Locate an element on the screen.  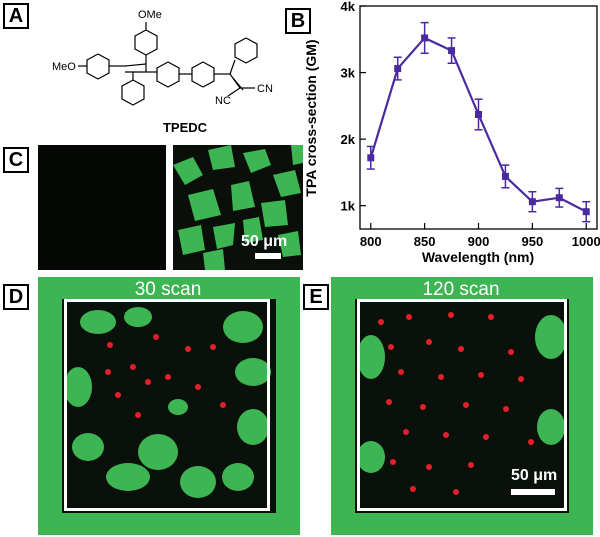
panel-d-label: D is located at coordinates (16, 297).